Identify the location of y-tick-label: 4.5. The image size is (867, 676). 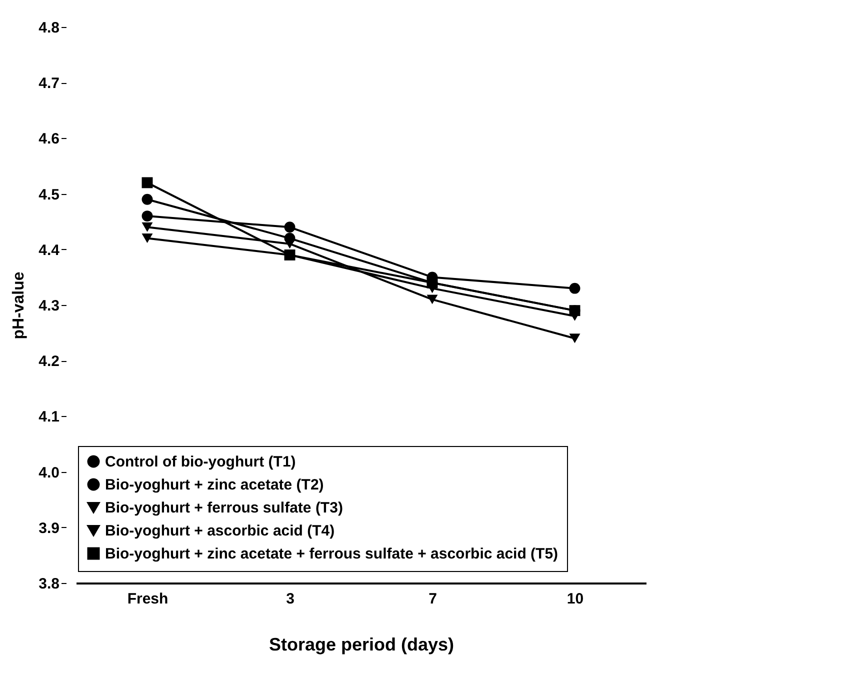
(49, 195).